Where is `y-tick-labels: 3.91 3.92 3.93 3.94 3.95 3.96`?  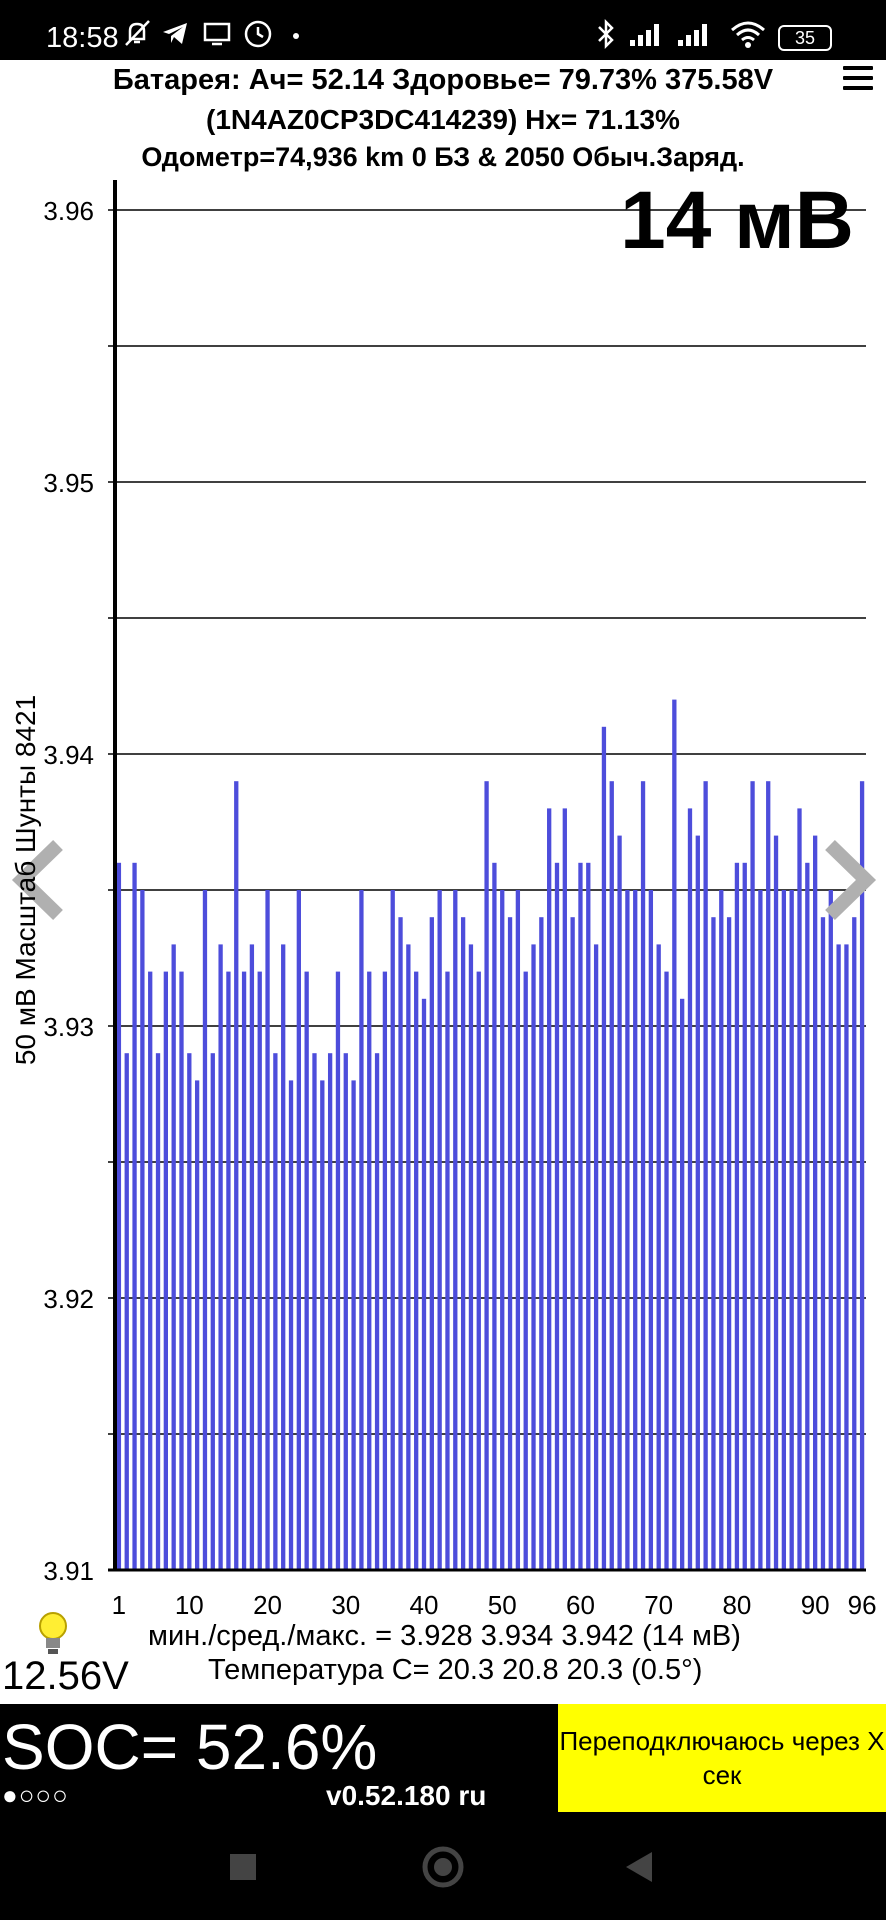 y-tick-labels: 3.91 3.92 3.93 3.94 3.95 3.96 is located at coordinates (68, 891).